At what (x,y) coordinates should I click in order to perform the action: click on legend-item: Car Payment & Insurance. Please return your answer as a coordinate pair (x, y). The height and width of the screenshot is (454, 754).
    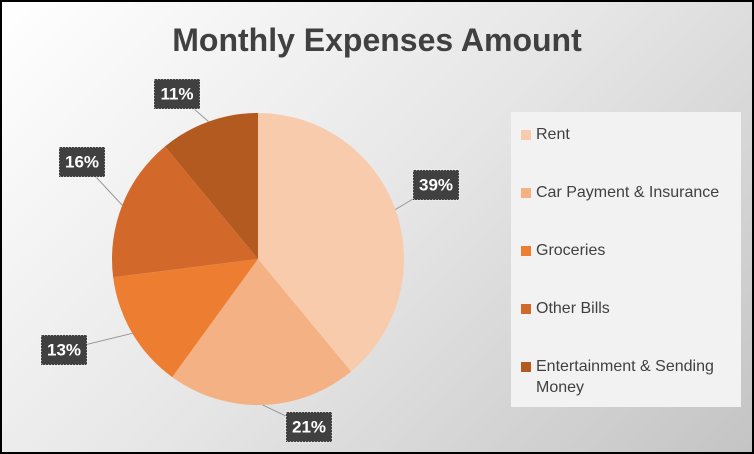
    Looking at the image, I should click on (628, 192).